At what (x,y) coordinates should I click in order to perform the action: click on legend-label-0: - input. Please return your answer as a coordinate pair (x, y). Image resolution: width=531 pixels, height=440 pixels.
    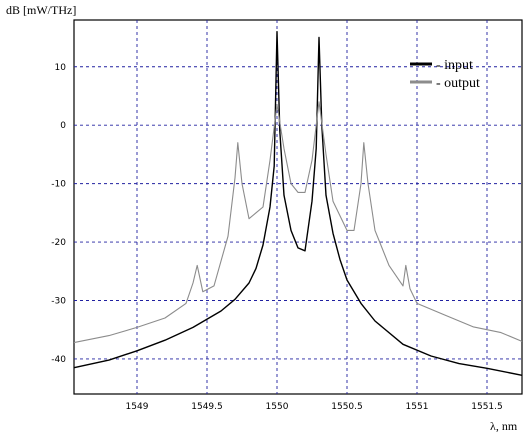
    Looking at the image, I should click on (454, 65).